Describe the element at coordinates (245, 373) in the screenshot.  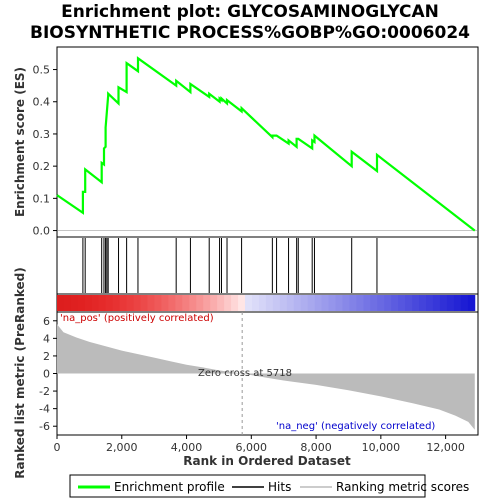
I see `zero-cross-label: Zero cross at 5718` at that location.